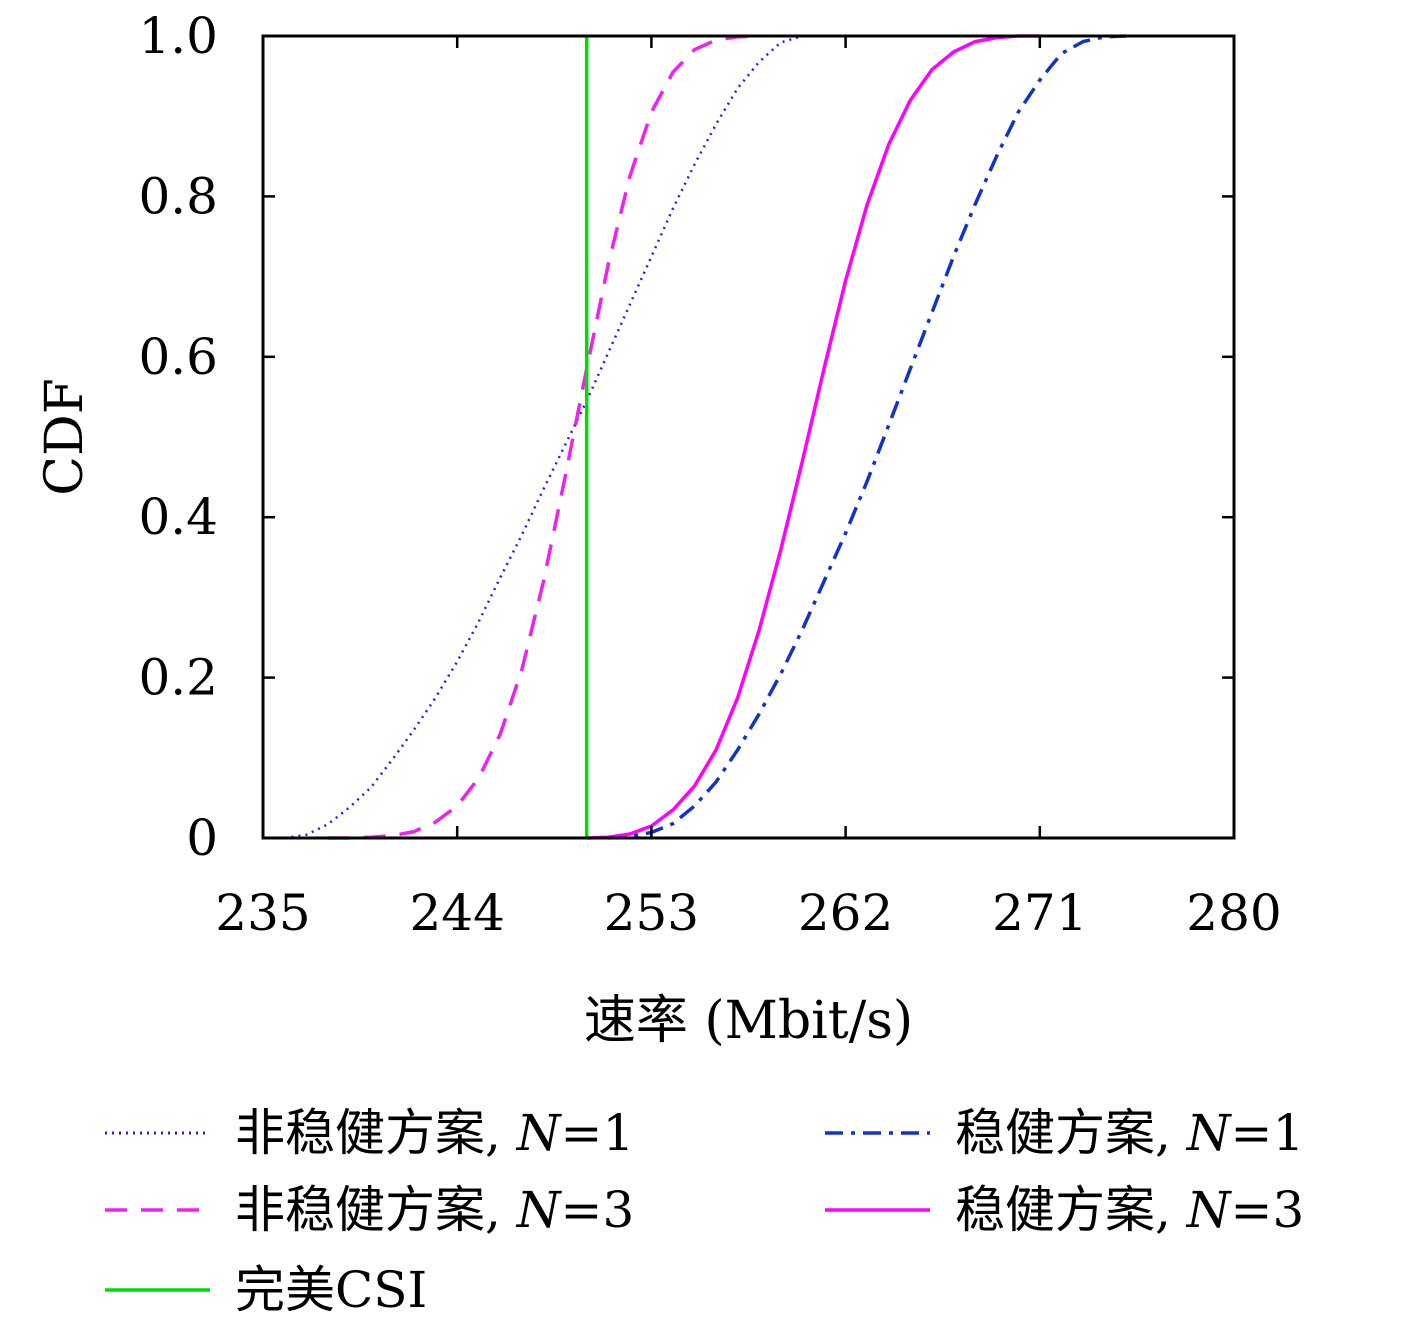 The width and height of the screenshot is (1417, 1328). I want to click on y-axis-label: CDF, so click(65, 437).